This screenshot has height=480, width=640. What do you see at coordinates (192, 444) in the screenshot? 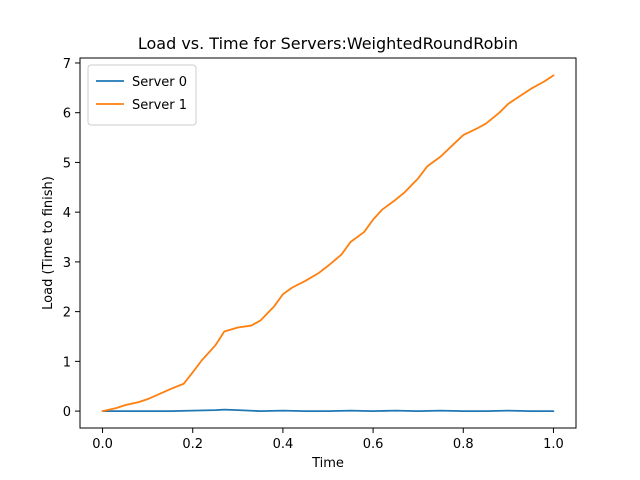
I see `x-tick-label: 0.2` at bounding box center [192, 444].